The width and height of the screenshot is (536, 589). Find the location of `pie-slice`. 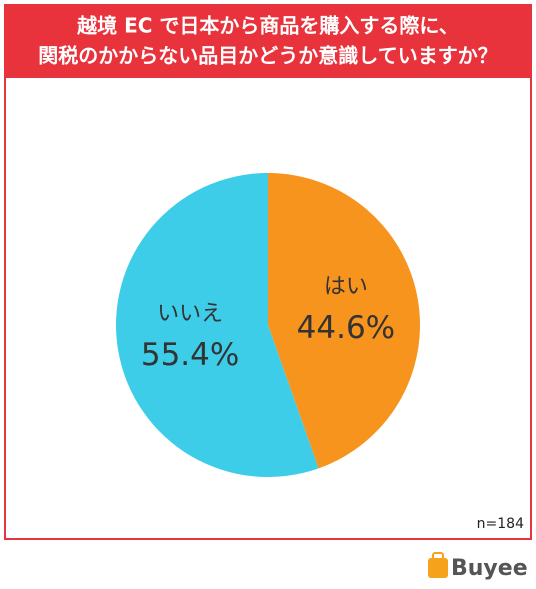

pie-slice is located at coordinates (344, 321).